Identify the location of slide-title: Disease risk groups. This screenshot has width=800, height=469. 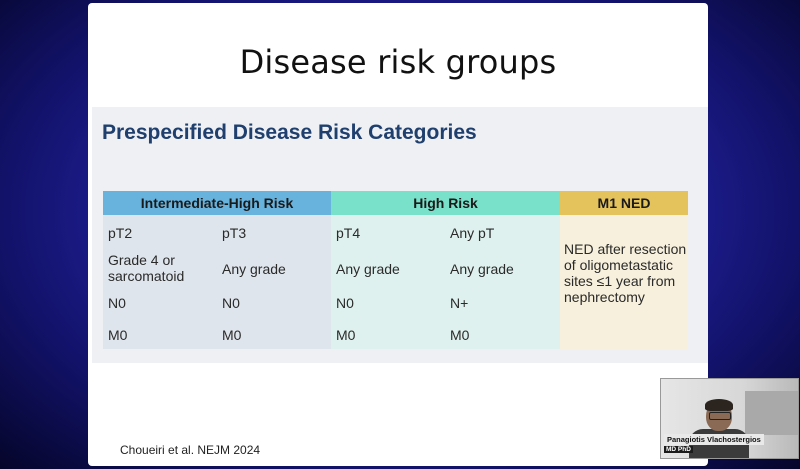
(398, 62).